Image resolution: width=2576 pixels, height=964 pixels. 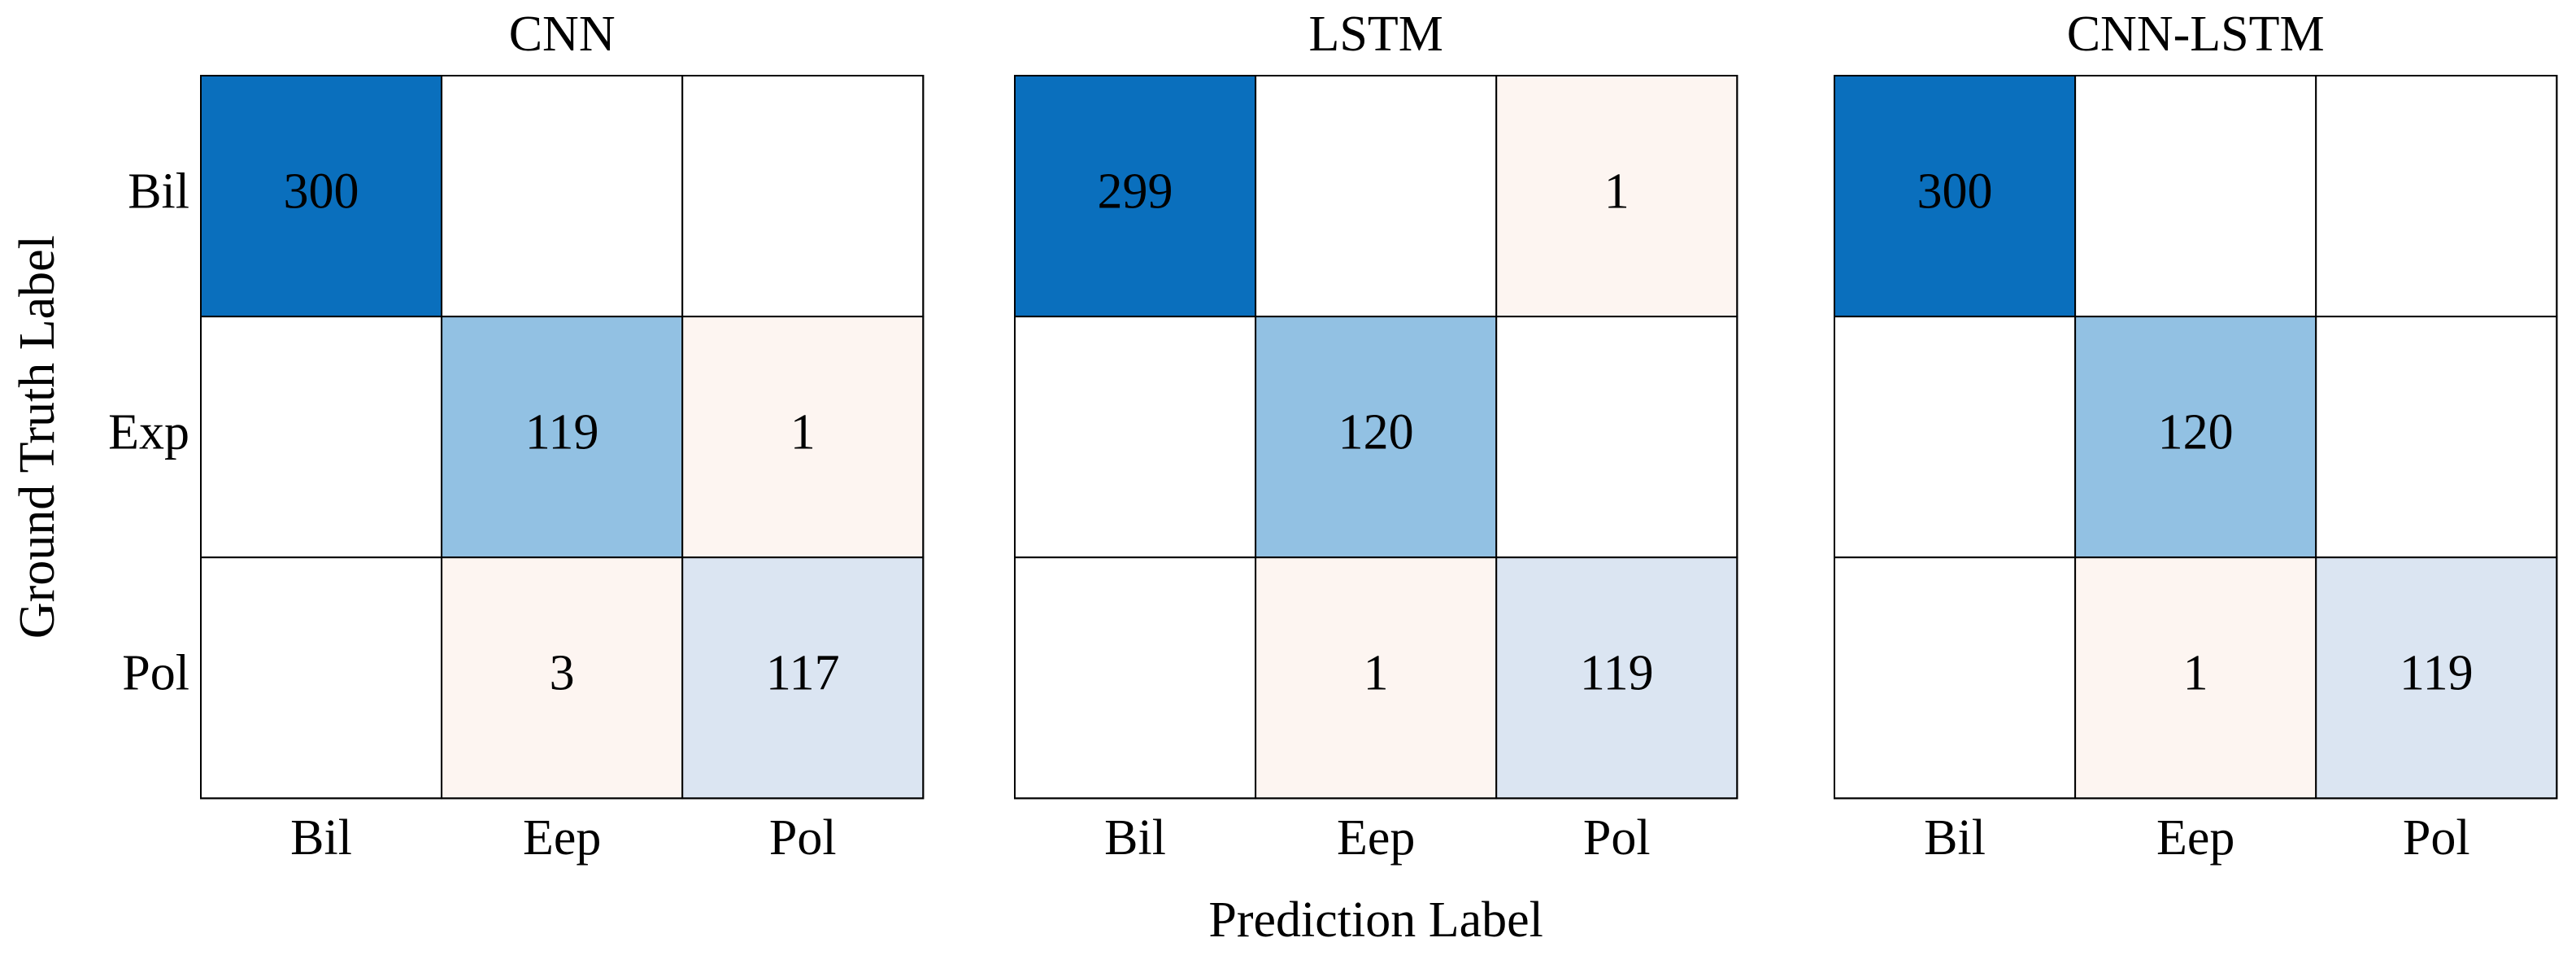 I want to click on y-tick-label: Exp, so click(x=148, y=432).